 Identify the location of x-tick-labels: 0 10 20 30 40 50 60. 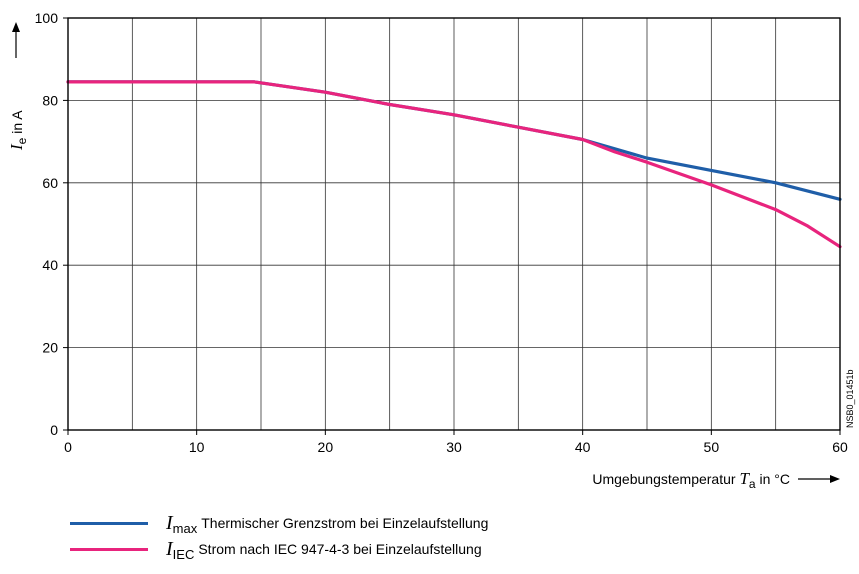
(456, 442).